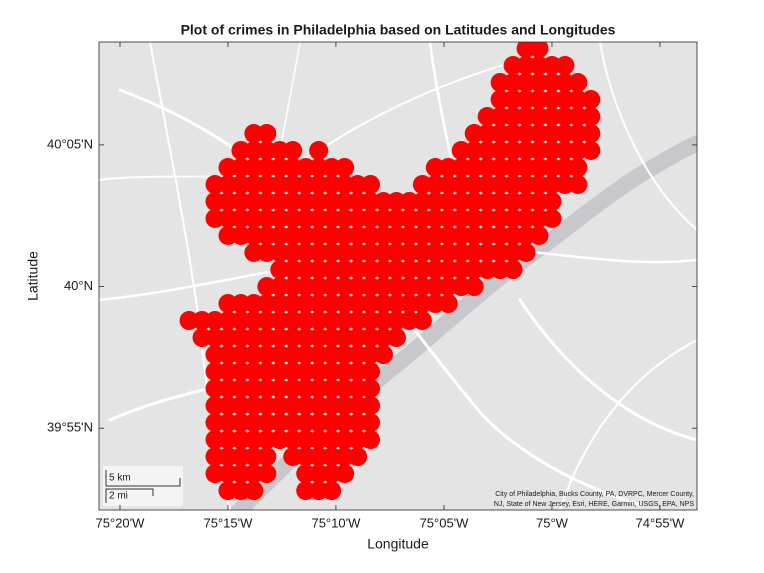 Image resolution: width=764 pixels, height=573 pixels. Describe the element at coordinates (229, 522) in the screenshot. I see `x-tick-label: 75°15'W` at that location.